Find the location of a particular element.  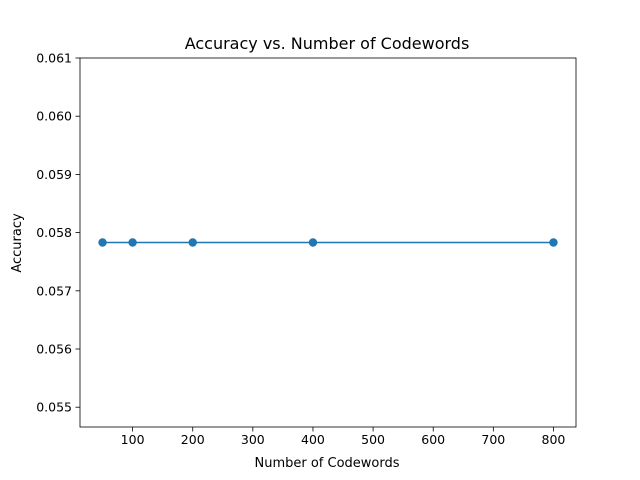

x-tick-label: 500 is located at coordinates (373, 439).